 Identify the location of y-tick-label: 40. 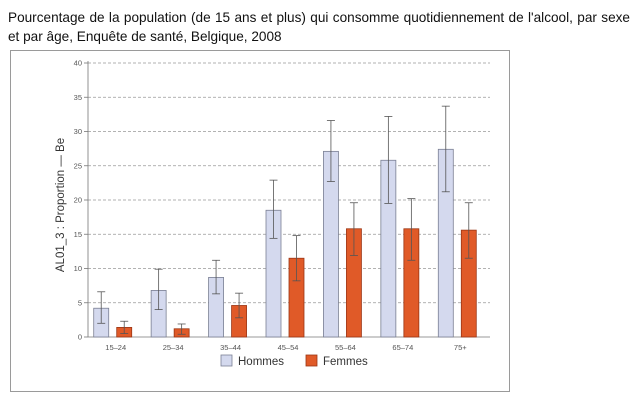
(78, 63).